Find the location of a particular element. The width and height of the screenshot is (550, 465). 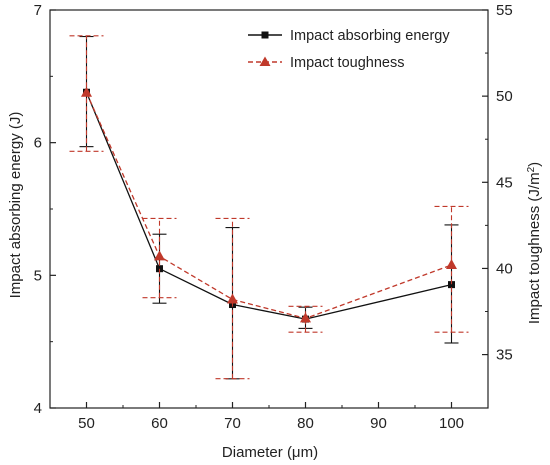

x-axis-title: Diameter (μm) is located at coordinates (270, 452).